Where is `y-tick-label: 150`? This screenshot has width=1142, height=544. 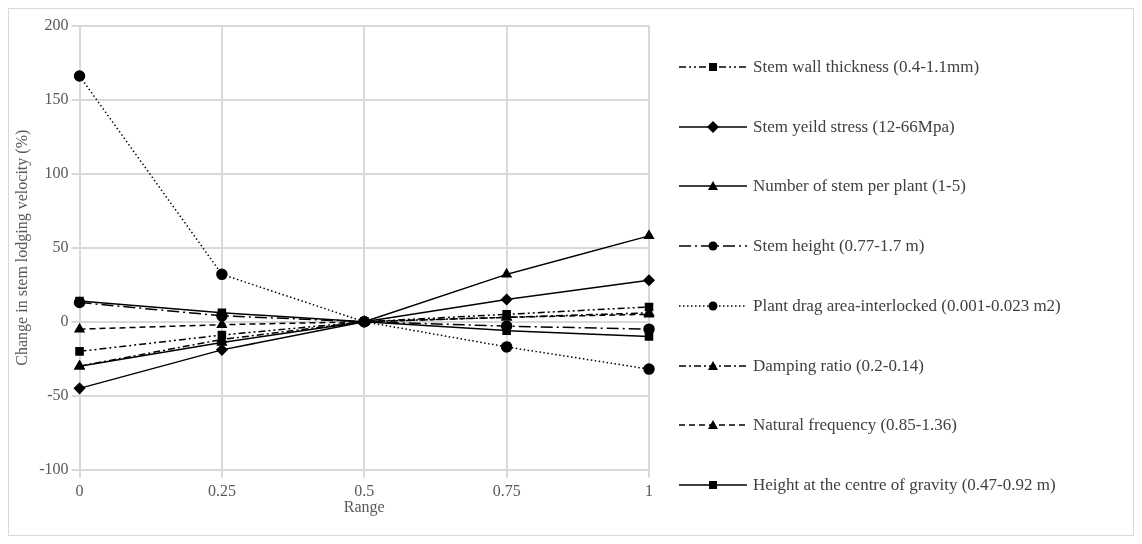
y-tick-label: 150 is located at coordinates (56, 98).